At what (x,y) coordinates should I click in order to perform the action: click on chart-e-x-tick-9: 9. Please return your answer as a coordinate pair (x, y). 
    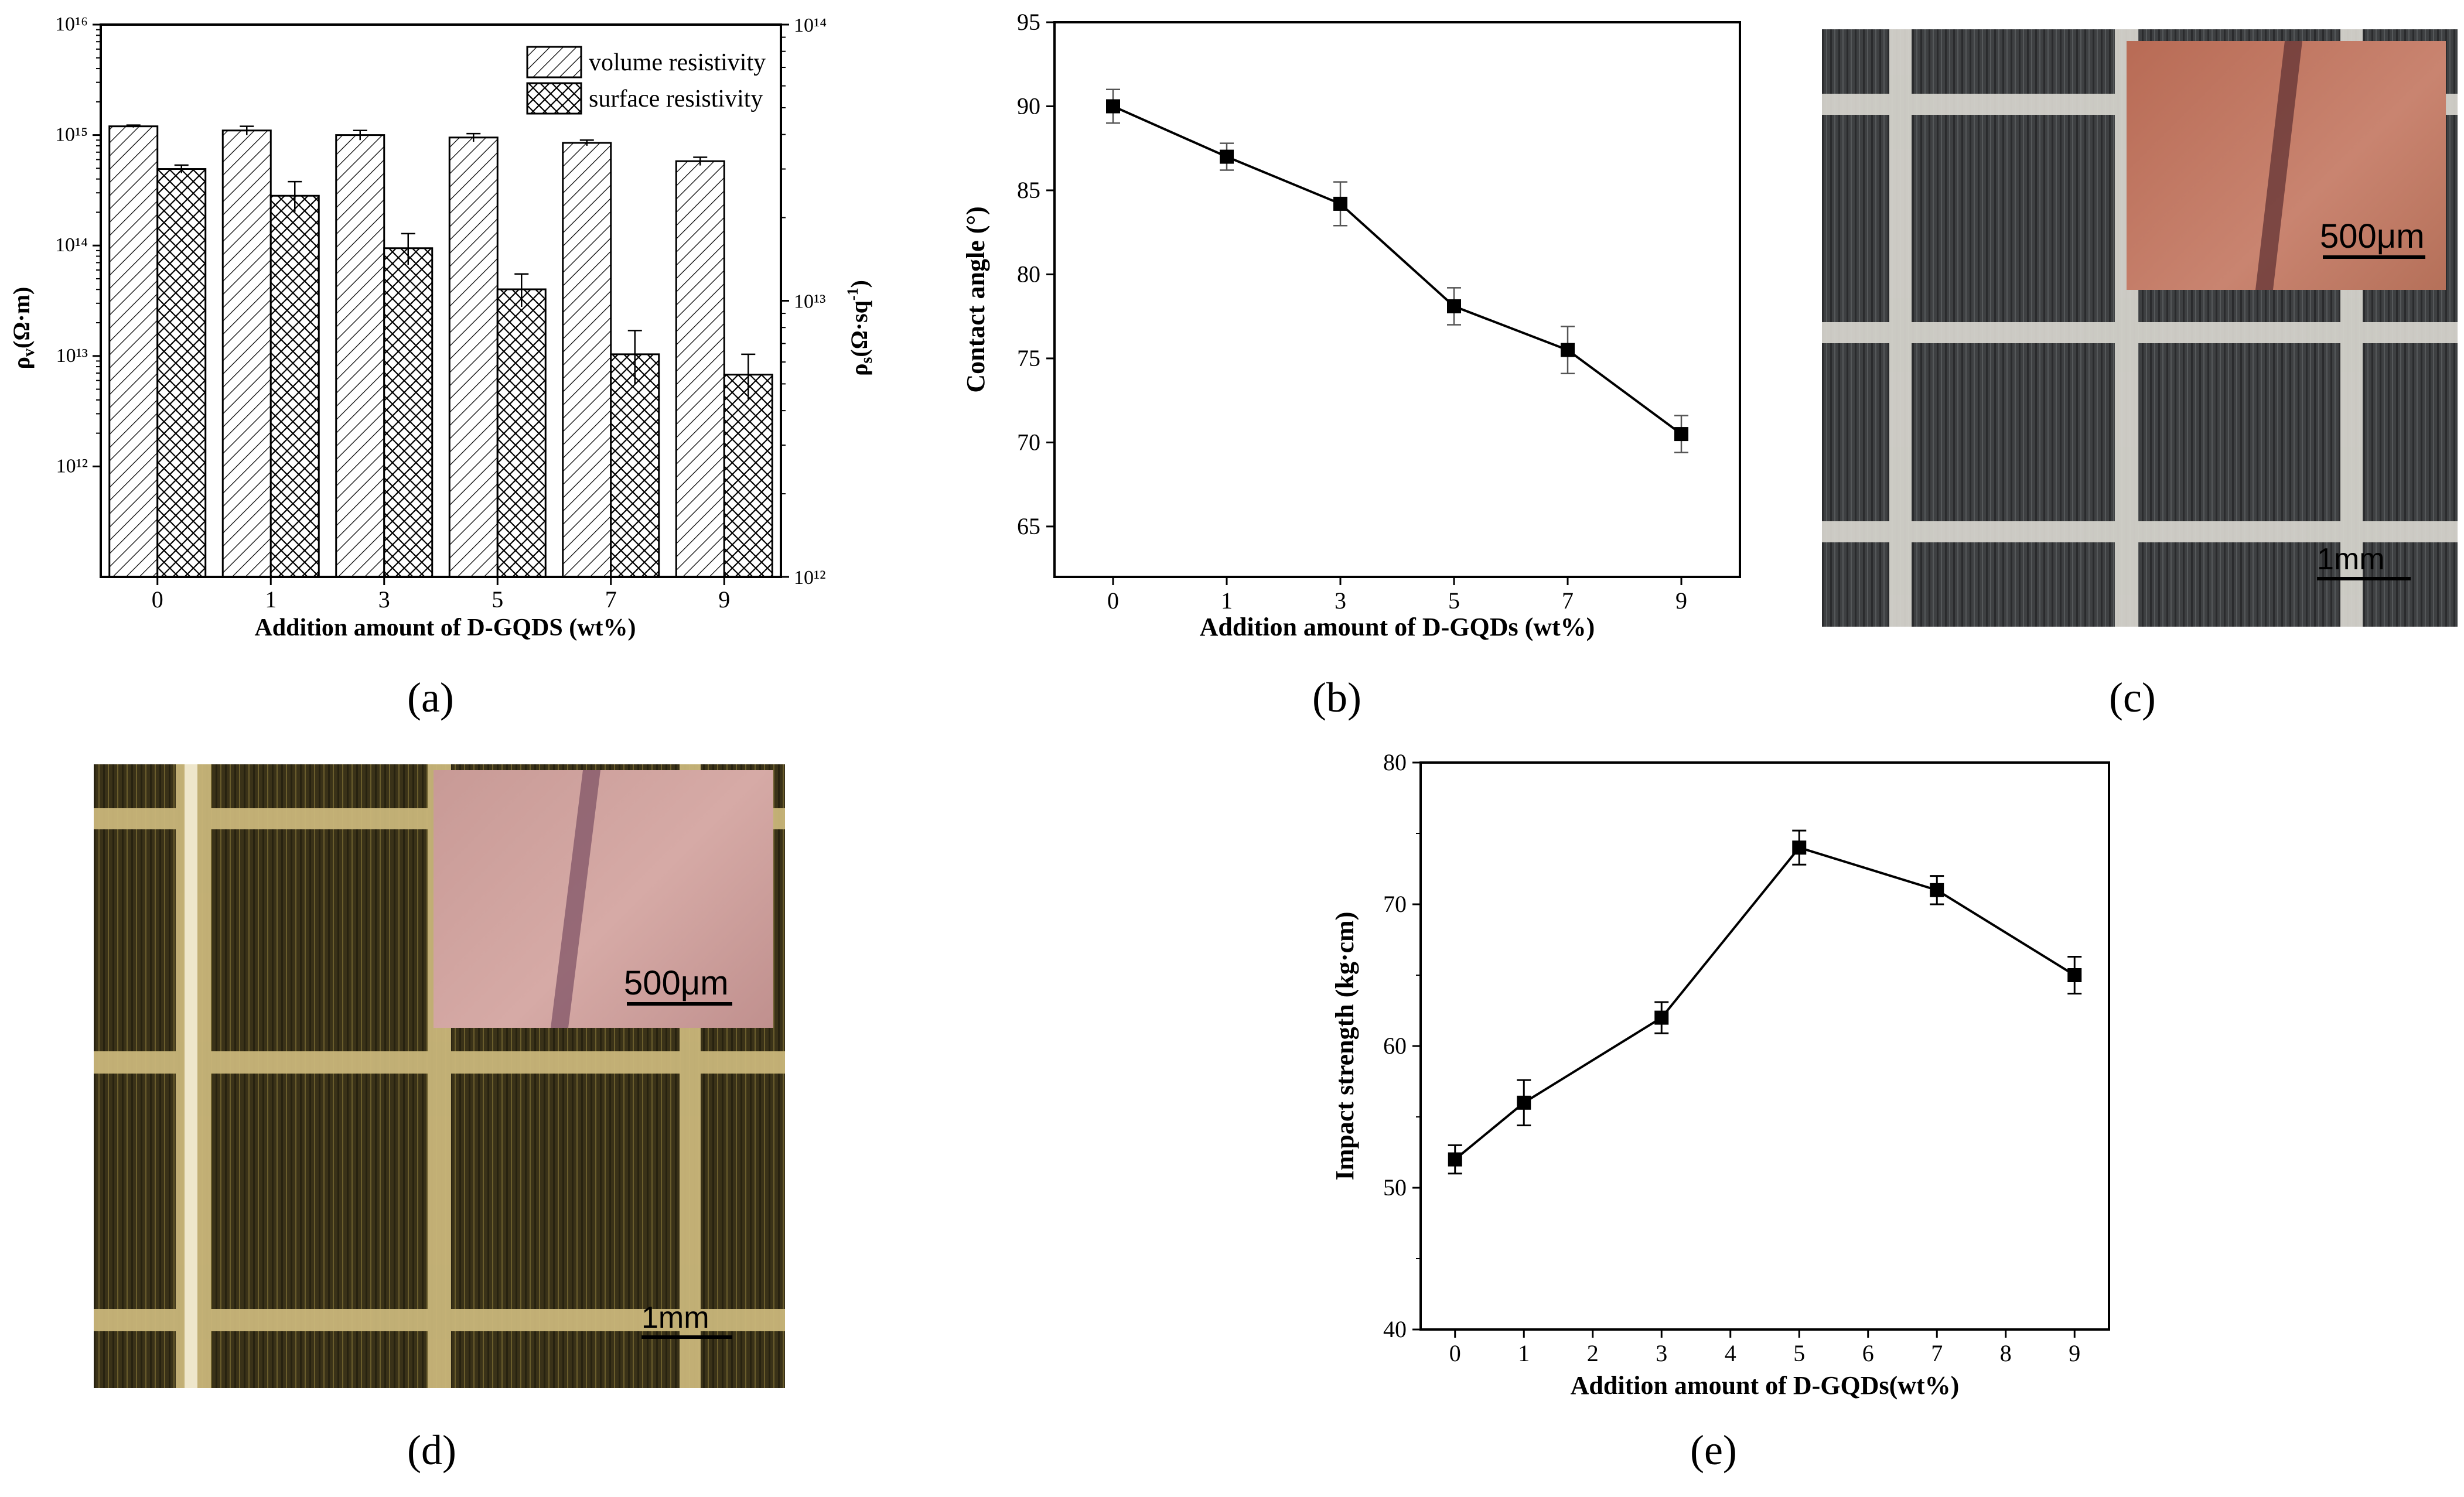
    Looking at the image, I should click on (2074, 1353).